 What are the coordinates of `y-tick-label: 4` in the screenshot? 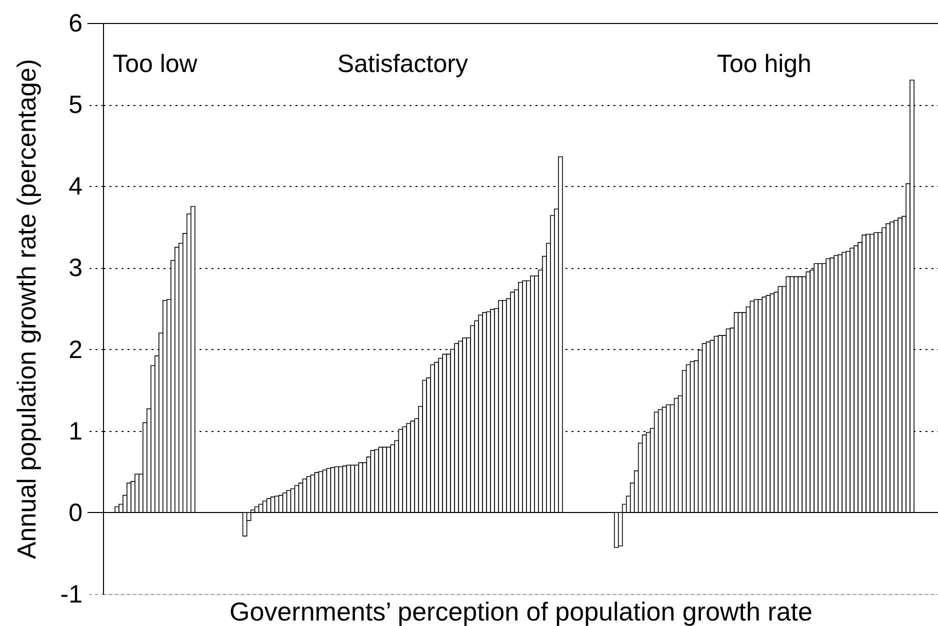 It's located at (75, 186).